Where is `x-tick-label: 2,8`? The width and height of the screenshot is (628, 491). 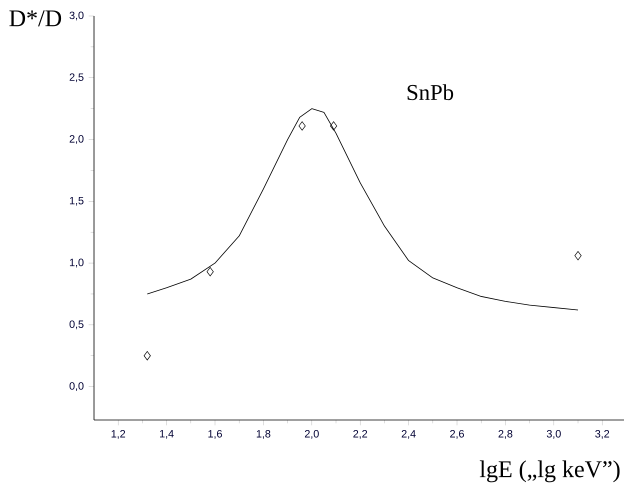 x-tick-label: 2,8 is located at coordinates (505, 434).